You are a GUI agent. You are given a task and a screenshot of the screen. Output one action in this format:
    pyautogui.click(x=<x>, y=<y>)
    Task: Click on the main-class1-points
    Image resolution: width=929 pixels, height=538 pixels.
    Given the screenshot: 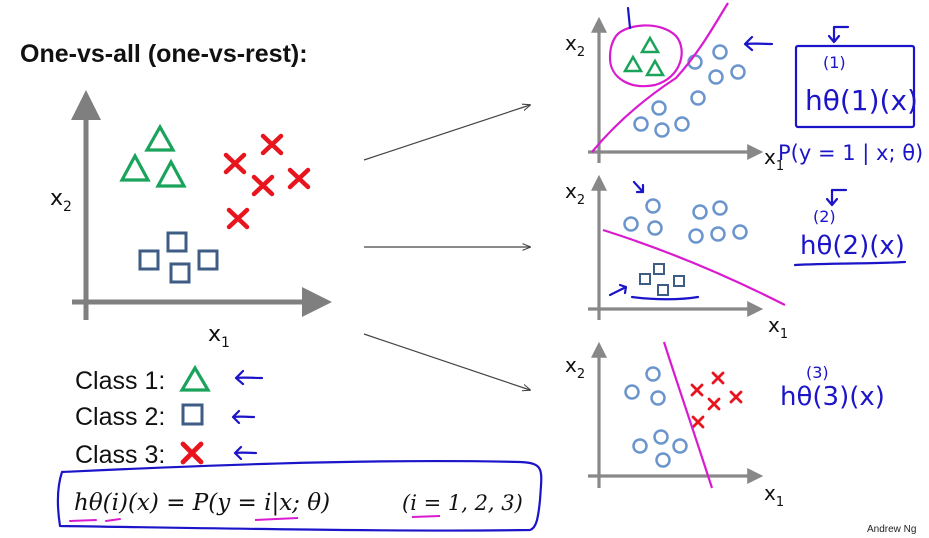 What is the action you would take?
    pyautogui.click(x=153, y=155)
    